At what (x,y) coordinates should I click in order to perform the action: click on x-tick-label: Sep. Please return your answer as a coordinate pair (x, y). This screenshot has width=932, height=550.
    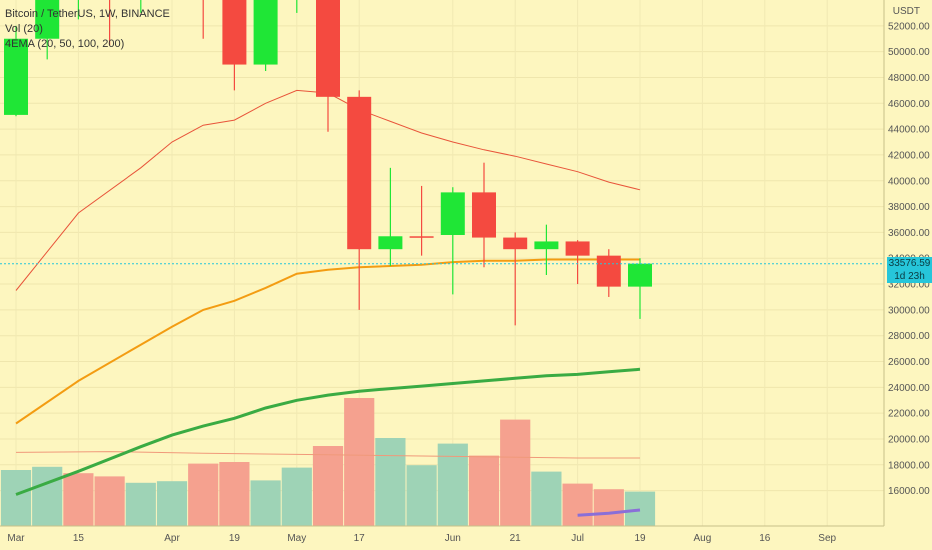
    Looking at the image, I should click on (827, 538).